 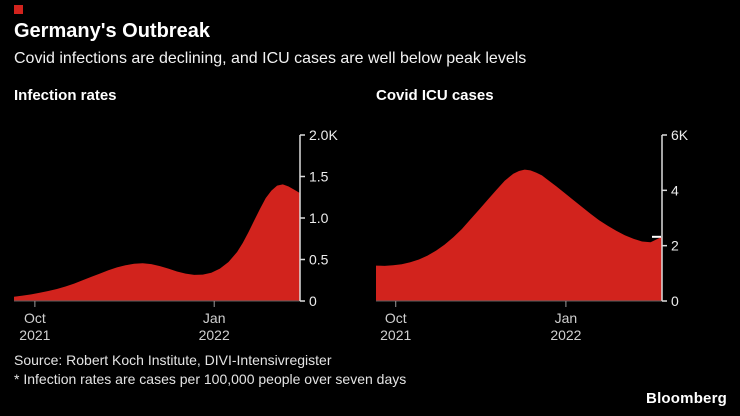 What do you see at coordinates (675, 190) in the screenshot?
I see `svg-text: 4` at bounding box center [675, 190].